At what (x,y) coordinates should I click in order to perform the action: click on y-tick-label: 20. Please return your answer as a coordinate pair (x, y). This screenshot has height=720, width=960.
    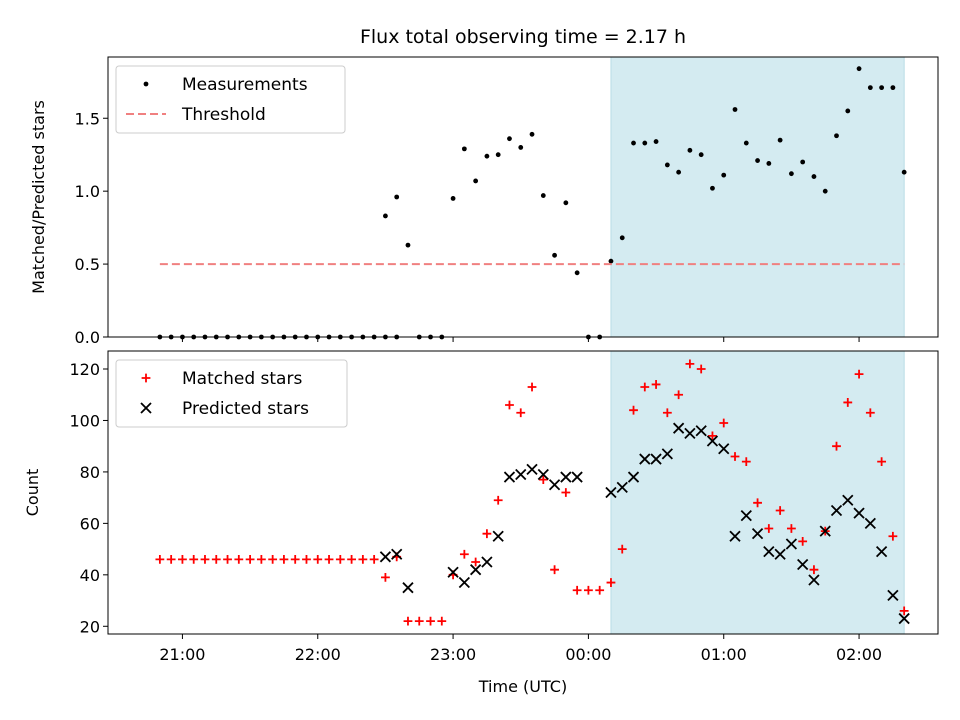
    Looking at the image, I should click on (90, 626).